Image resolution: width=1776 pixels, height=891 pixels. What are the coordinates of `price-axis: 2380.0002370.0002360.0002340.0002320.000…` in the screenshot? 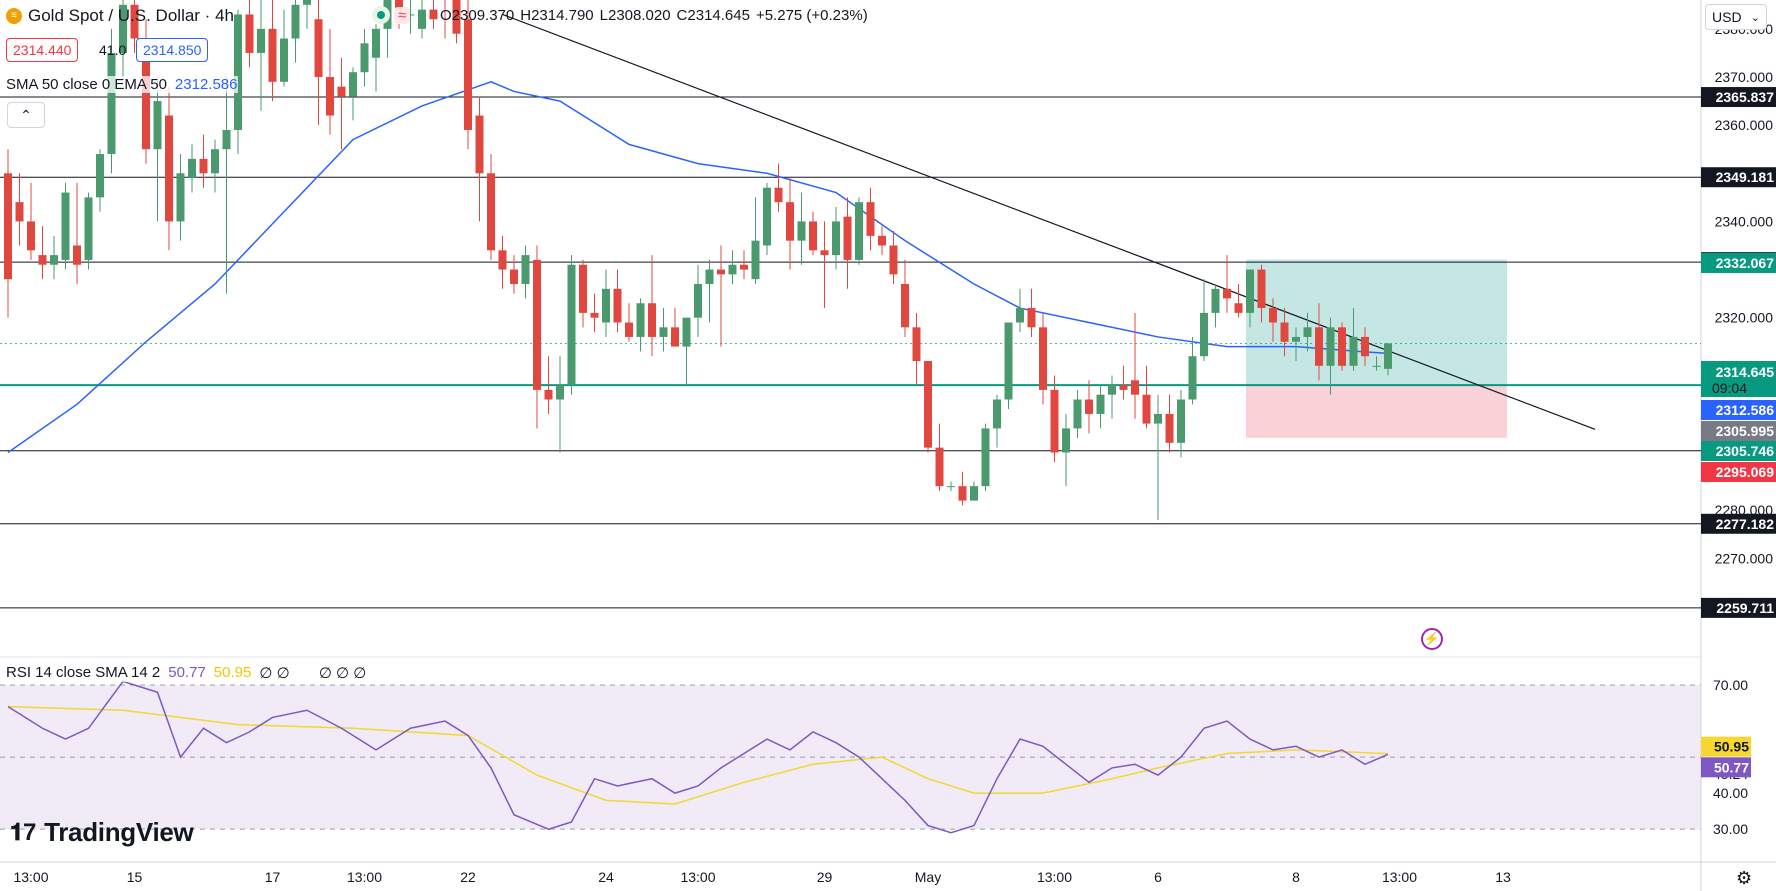 It's located at (1738, 429).